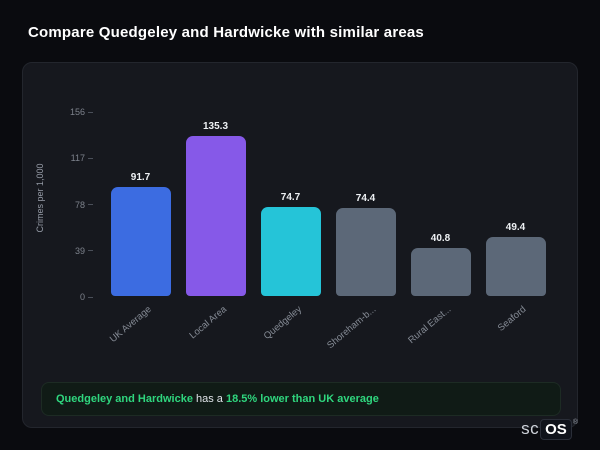 This screenshot has width=600, height=450. Describe the element at coordinates (530, 428) in the screenshot. I see `logo-prefix: sc` at that location.